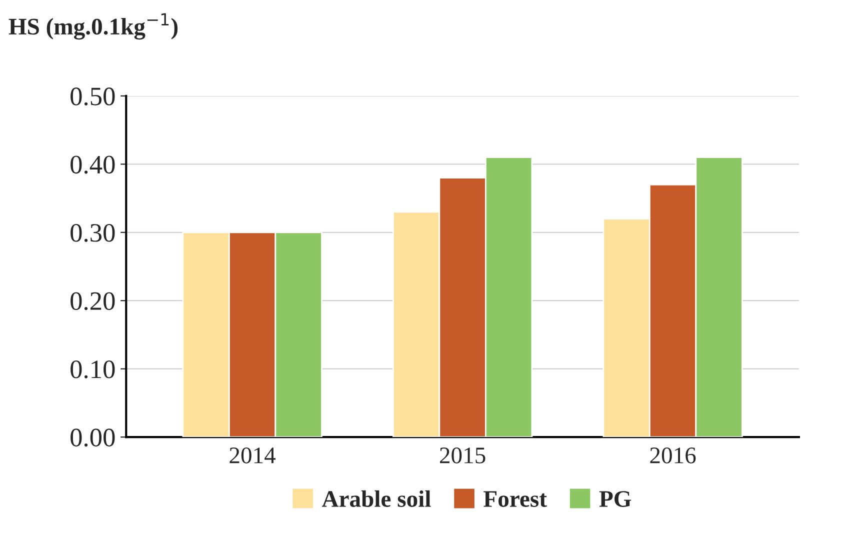 The image size is (841, 533). What do you see at coordinates (92, 233) in the screenshot?
I see `y-tick-label: 0.30` at bounding box center [92, 233].